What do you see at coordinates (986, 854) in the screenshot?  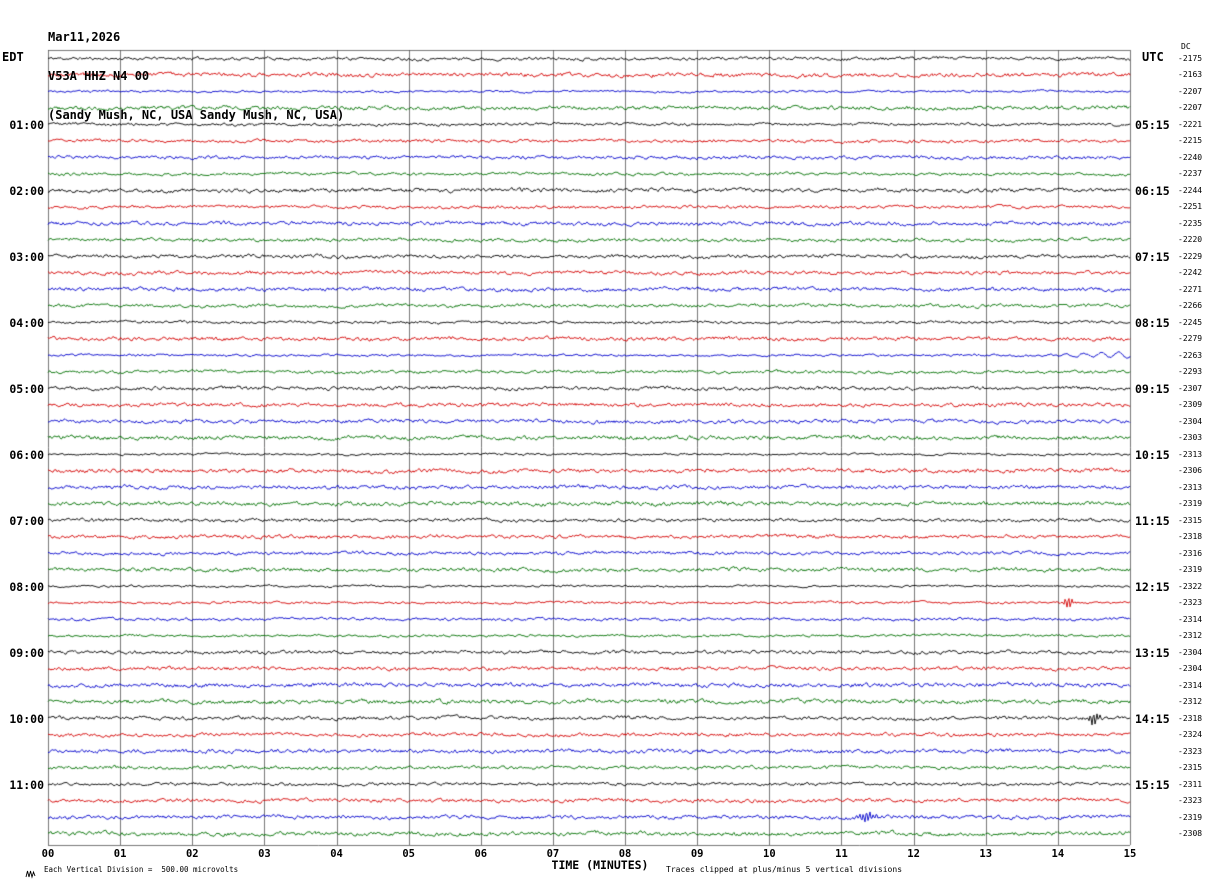 I see `x-tick-label: 13` at bounding box center [986, 854].